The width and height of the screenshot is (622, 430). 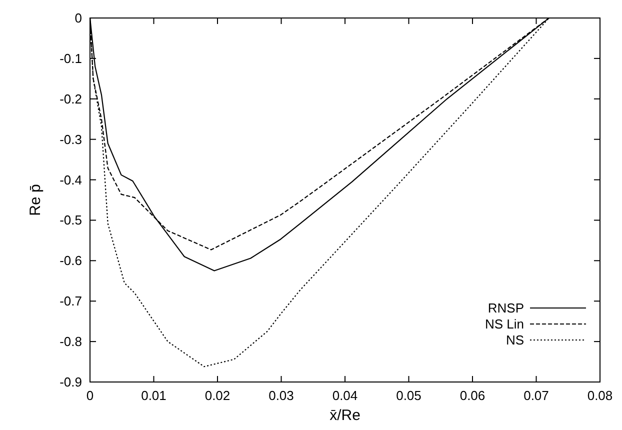 What do you see at coordinates (409, 395) in the screenshot?
I see `x-tick-label: 0.05` at bounding box center [409, 395].